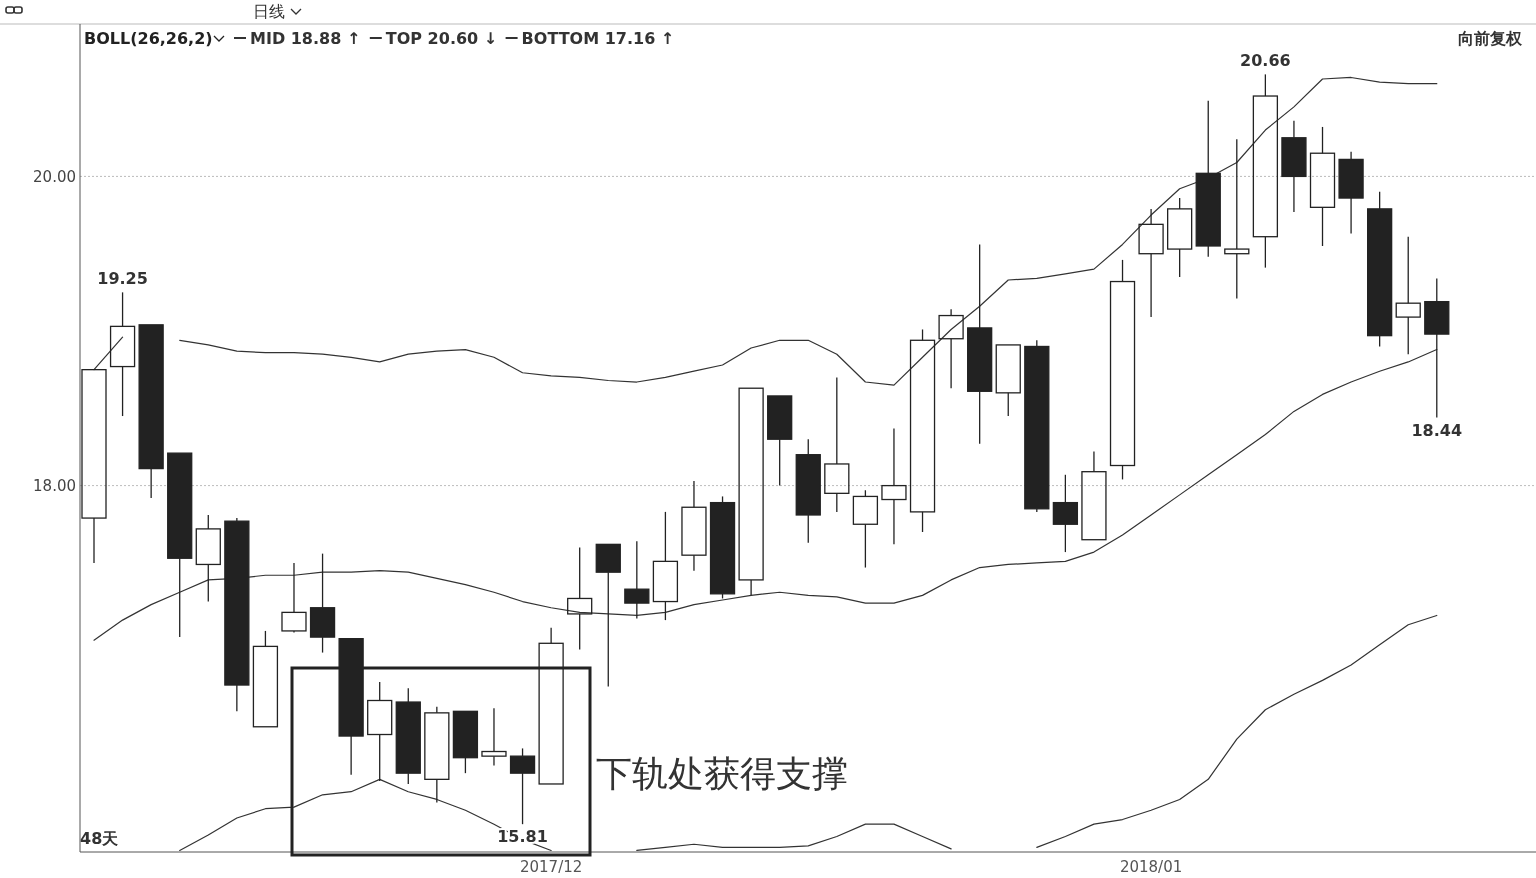 The height and width of the screenshot is (878, 1536). Describe the element at coordinates (441, 38) in the screenshot. I see `legend-label: TOP 20.60 ↓` at that location.